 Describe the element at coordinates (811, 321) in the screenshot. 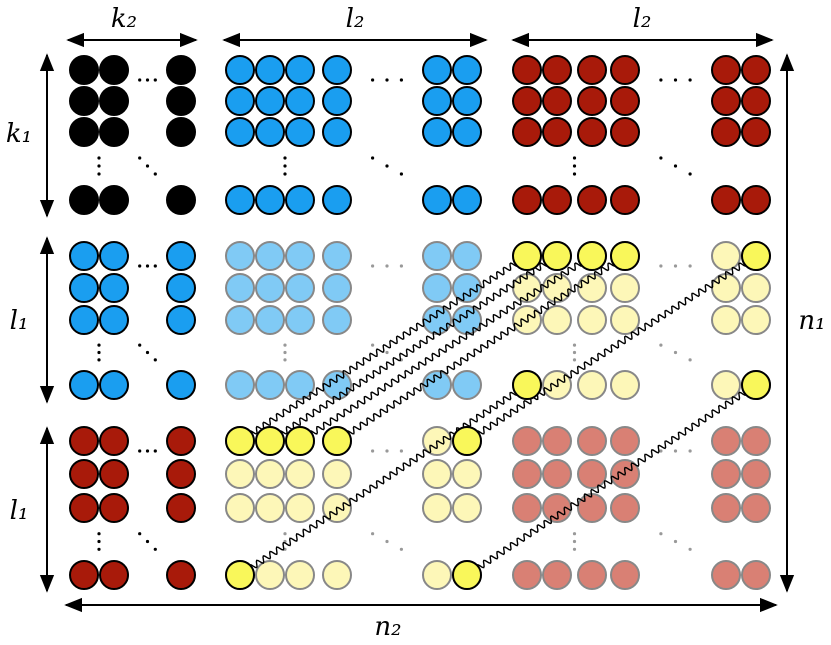

I see `dim-label: n₁` at that location.